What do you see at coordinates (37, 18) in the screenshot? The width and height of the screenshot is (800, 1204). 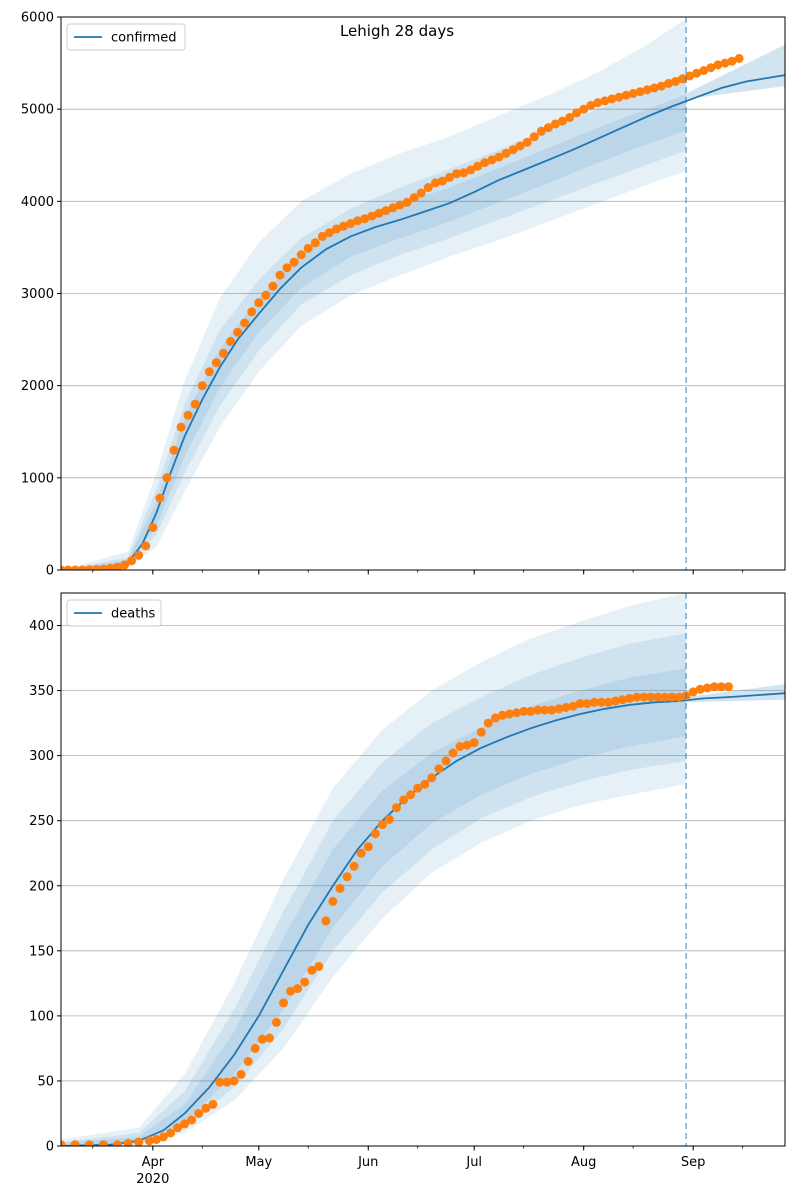 I see `y-tick-label-confirmed-6: 6000` at bounding box center [37, 18].